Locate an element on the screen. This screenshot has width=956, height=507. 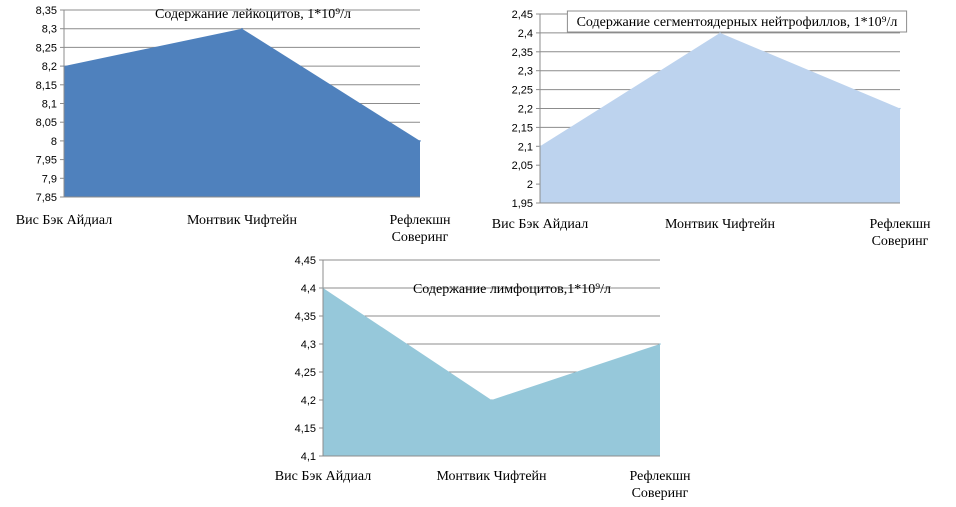
y-tick-label: 8,15 is located at coordinates (46, 86).